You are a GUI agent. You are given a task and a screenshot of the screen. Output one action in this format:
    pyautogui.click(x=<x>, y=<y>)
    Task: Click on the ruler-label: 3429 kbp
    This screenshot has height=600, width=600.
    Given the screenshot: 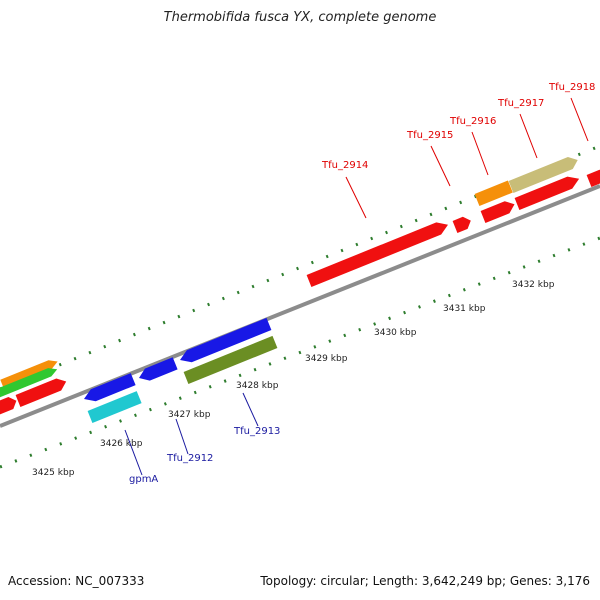 What is the action you would take?
    pyautogui.click(x=326, y=359)
    